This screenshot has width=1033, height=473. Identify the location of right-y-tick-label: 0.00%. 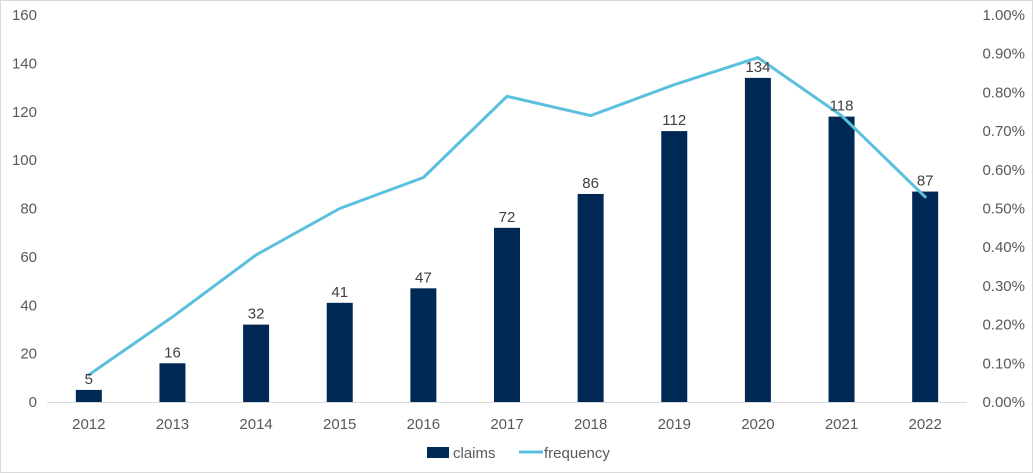
(1003, 402).